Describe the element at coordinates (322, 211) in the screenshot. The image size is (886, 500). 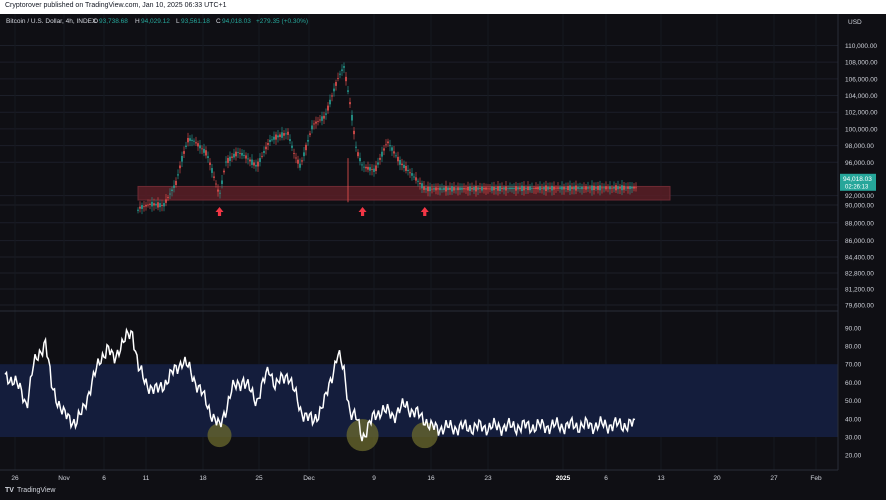
I see `support-arrows` at that location.